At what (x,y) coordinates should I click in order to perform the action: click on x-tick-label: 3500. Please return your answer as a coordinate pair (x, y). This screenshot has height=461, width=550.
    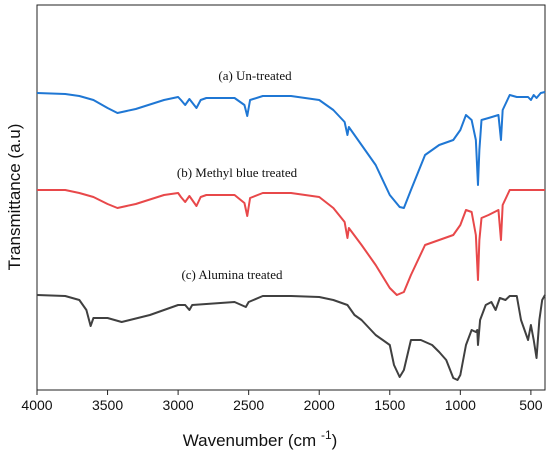
    Looking at the image, I should click on (107, 405).